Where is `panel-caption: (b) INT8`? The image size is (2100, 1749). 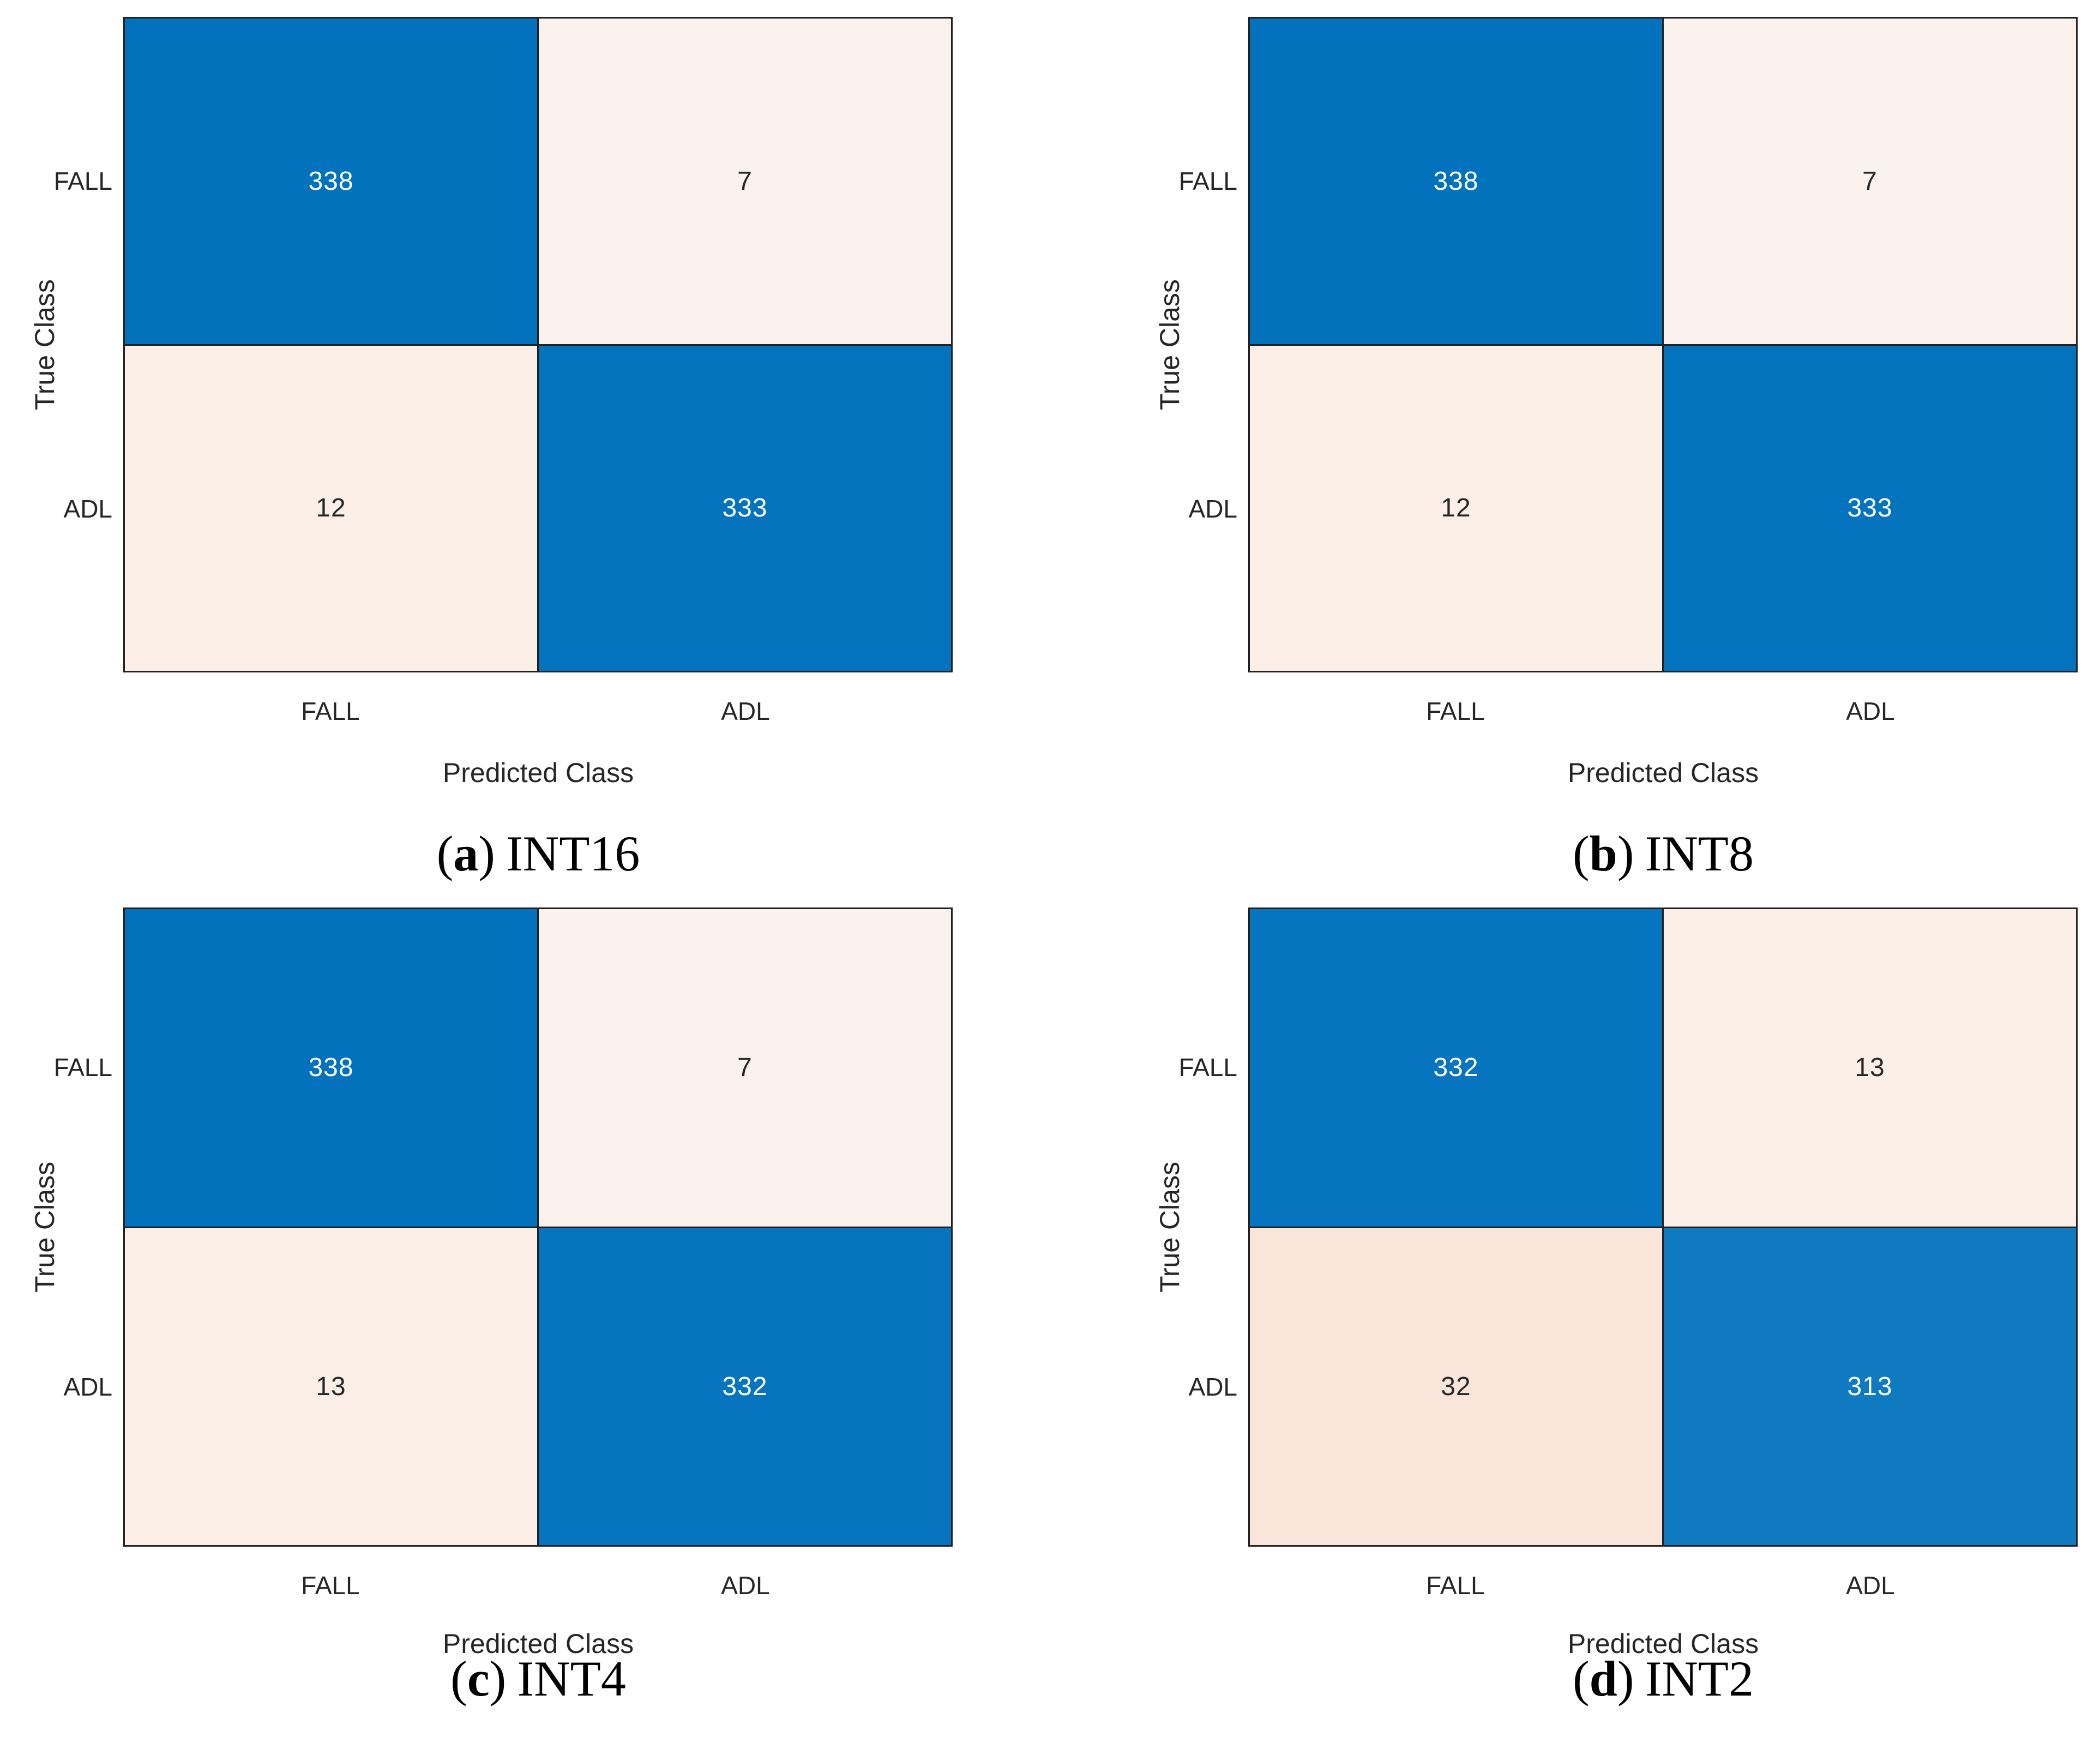 panel-caption: (b) INT8 is located at coordinates (1663, 854).